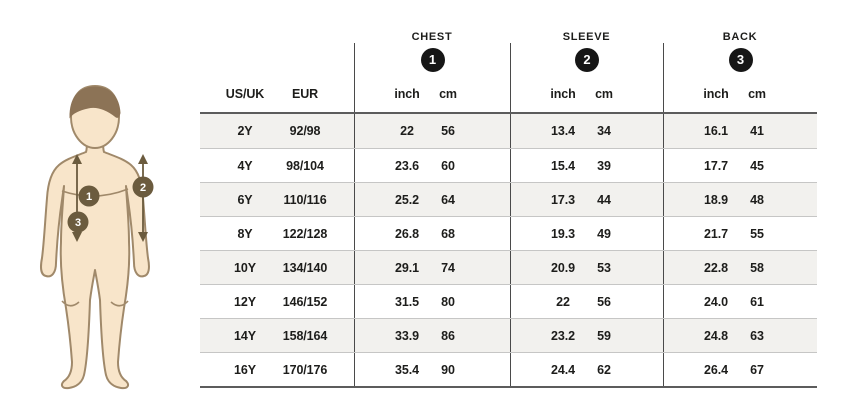 This screenshot has width=842, height=411. What do you see at coordinates (448, 335) in the screenshot?
I see `cell-chest-cm: 86` at bounding box center [448, 335].